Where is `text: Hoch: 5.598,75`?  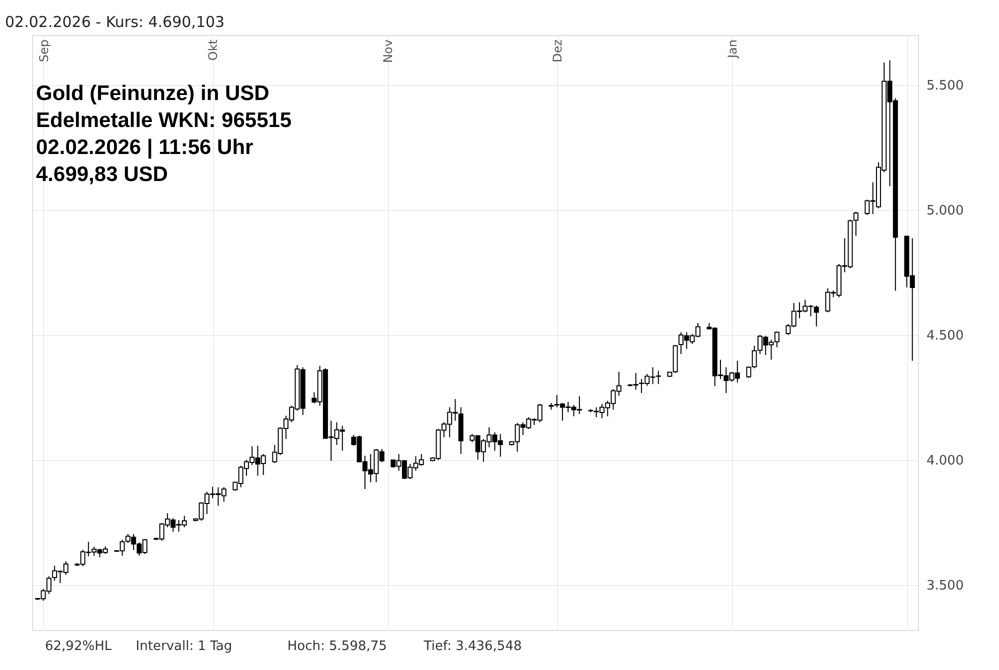
text: Hoch: 5.598,75 is located at coordinates (337, 646).